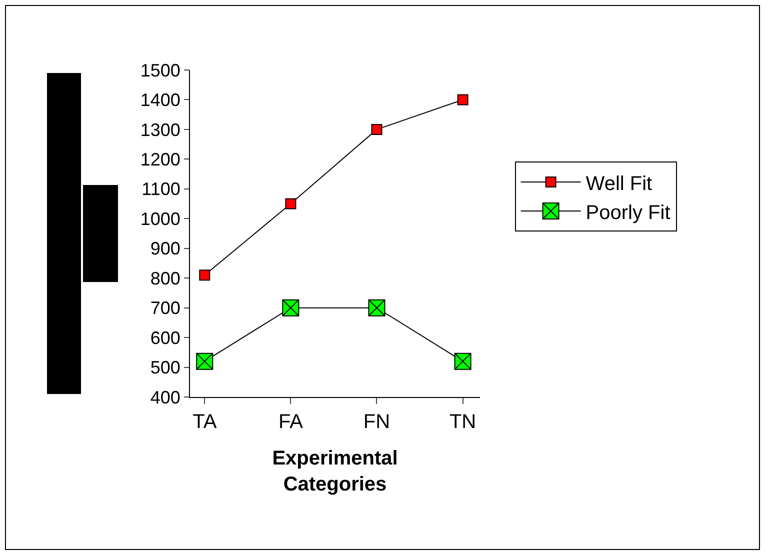  What do you see at coordinates (161, 189) in the screenshot?
I see `y-tick-label: 1100` at bounding box center [161, 189].